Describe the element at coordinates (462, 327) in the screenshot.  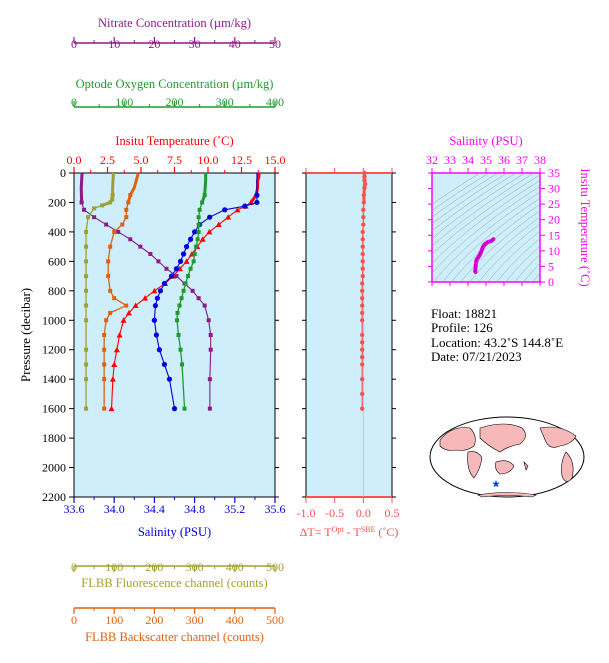
I see `profile-text: Profile: 126` at that location.